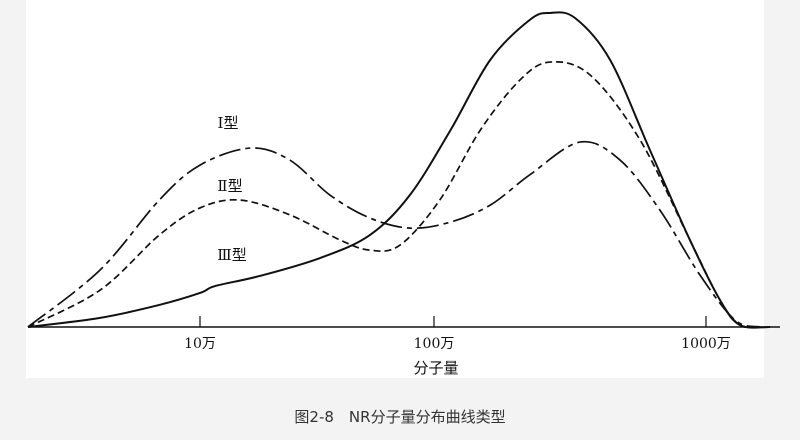 The height and width of the screenshot is (440, 800). What do you see at coordinates (435, 368) in the screenshot?
I see `x-axis-label: 分子量` at bounding box center [435, 368].